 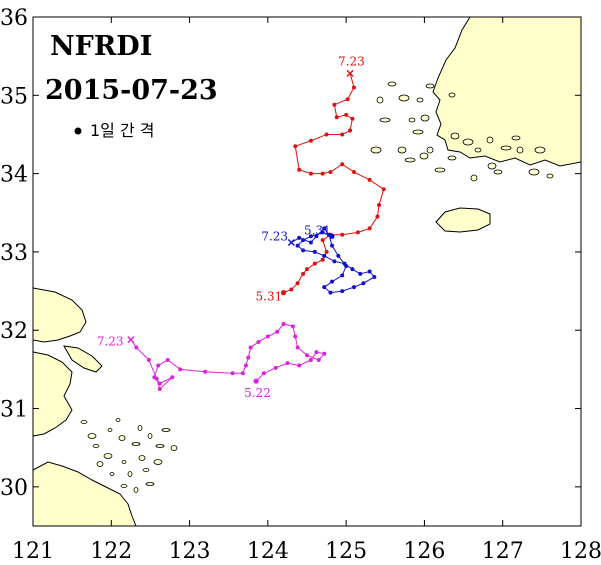 What do you see at coordinates (317, 230) in the screenshot?
I see `track-start-label: 5.31` at bounding box center [317, 230].